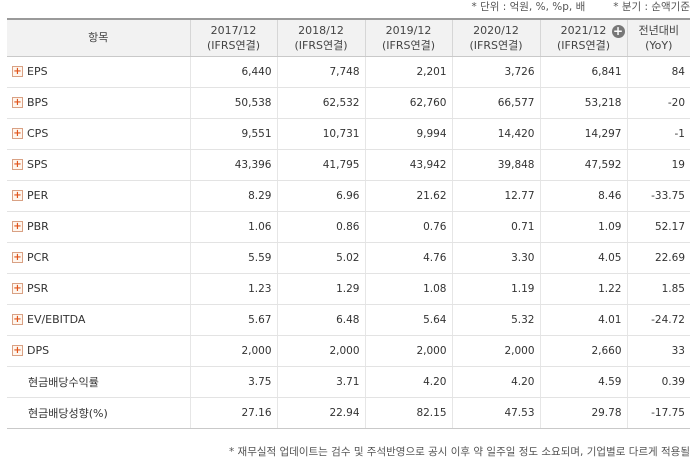  I want to click on header-col-2021: 2021/12 (IFRS연결) +, so click(583, 37).